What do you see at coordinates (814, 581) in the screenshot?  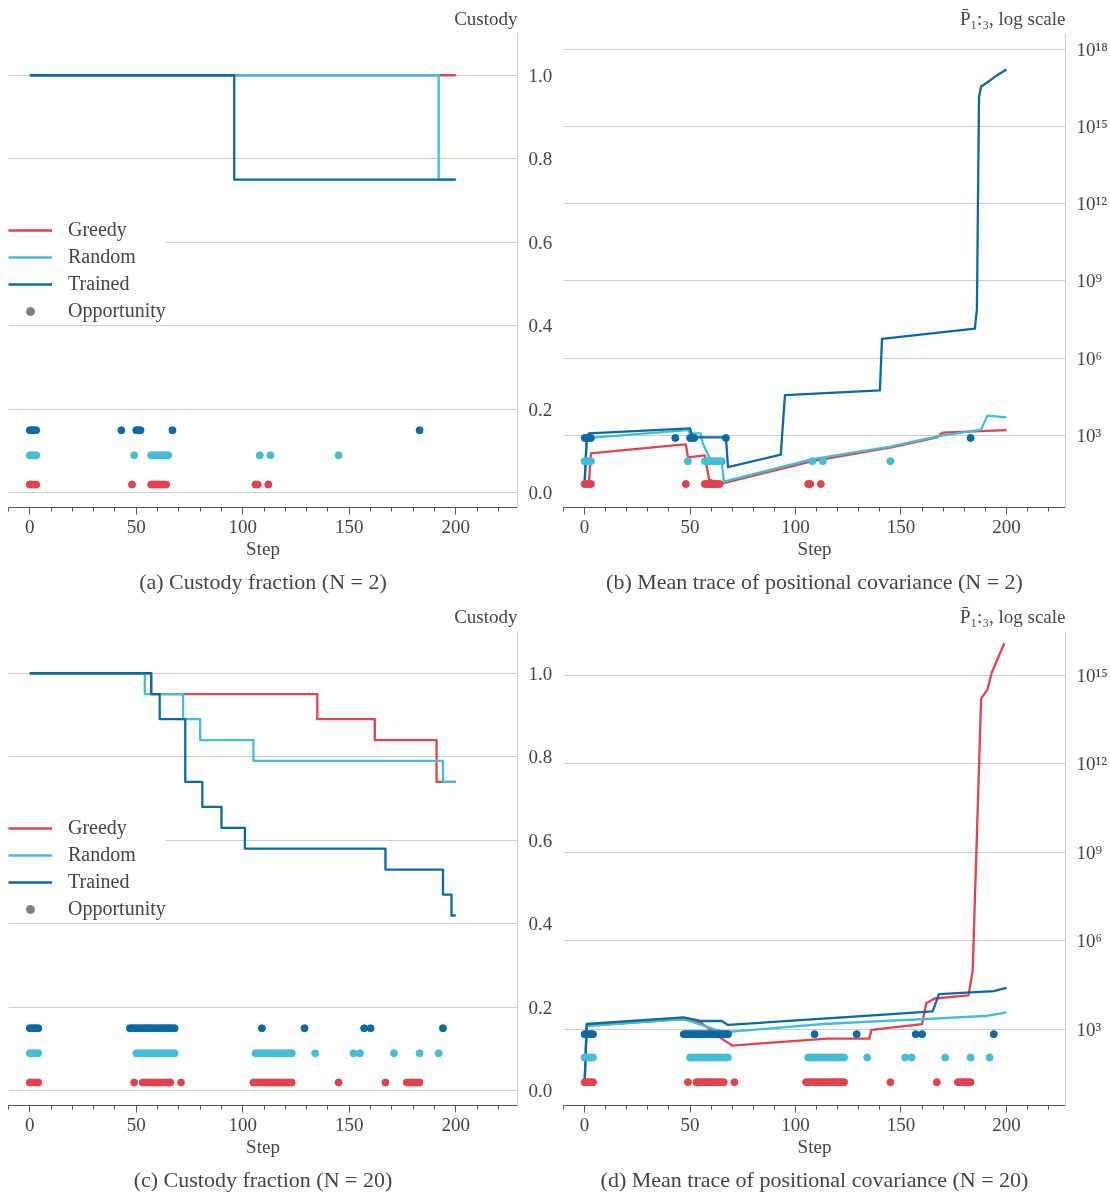 I see `text: (b) Mean trace of positional covariance (N = 2)` at bounding box center [814, 581].